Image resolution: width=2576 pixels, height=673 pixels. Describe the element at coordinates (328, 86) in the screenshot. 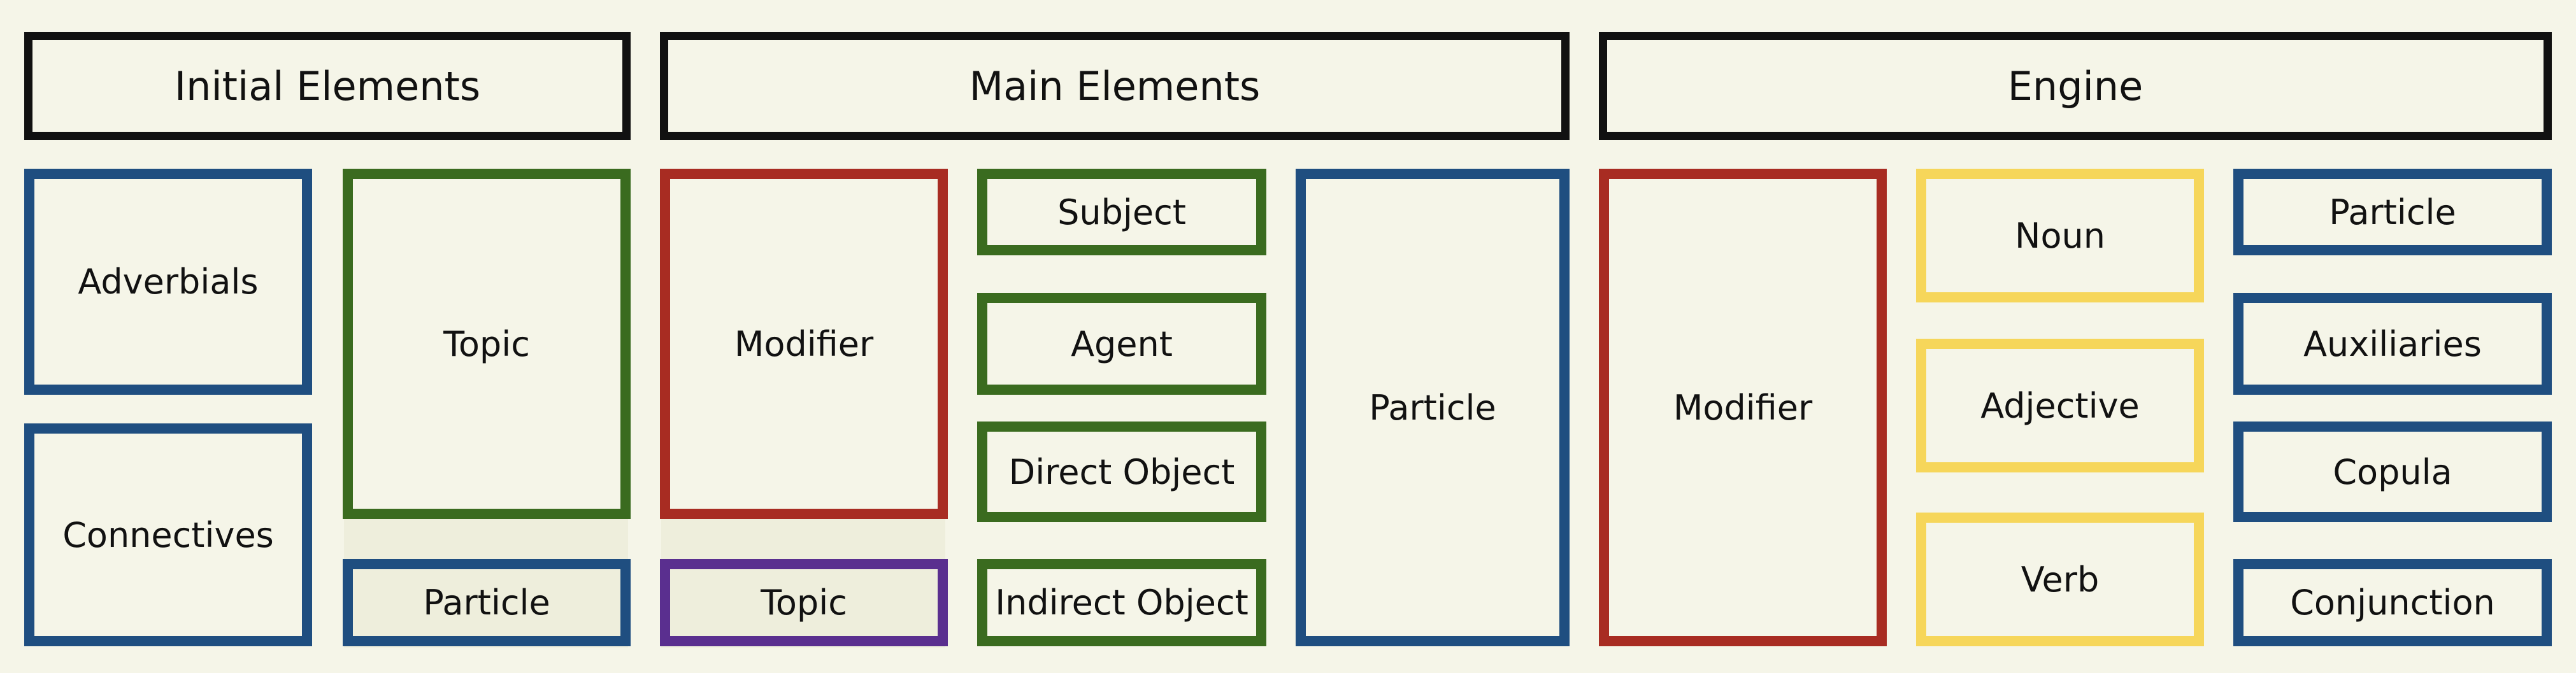

I see `header-initial-elements: Initial Elements` at that location.